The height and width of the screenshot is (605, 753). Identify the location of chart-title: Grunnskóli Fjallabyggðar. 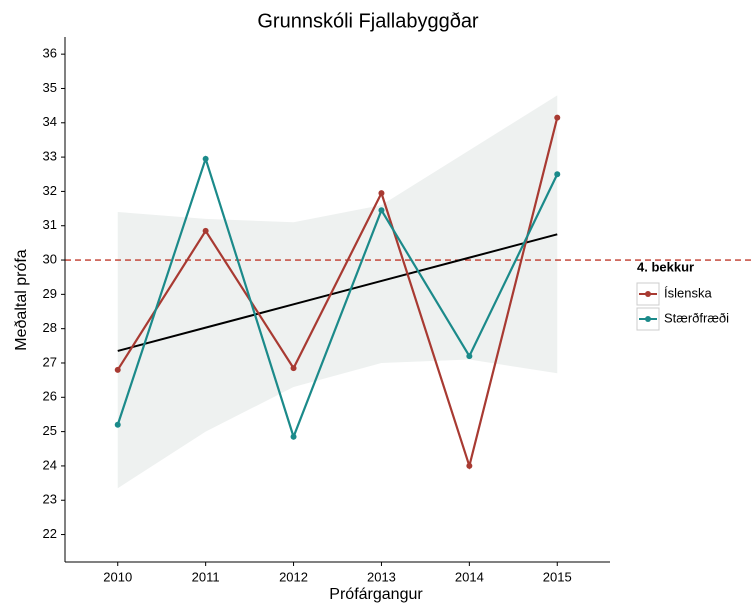
(368, 21).